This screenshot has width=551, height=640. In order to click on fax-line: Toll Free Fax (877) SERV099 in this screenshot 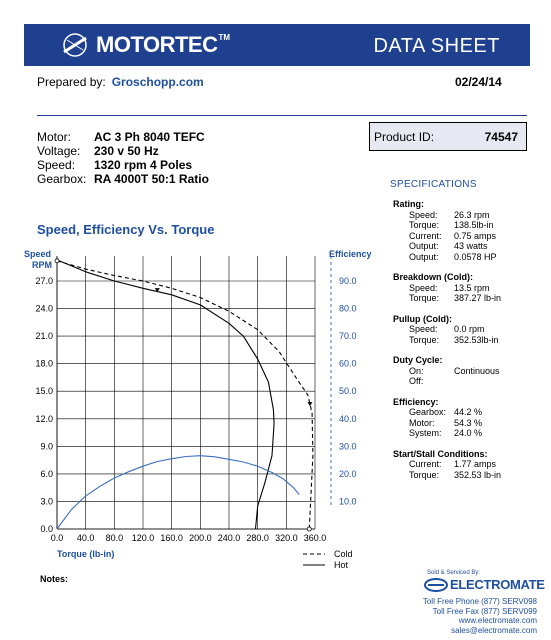, I will do `click(484, 611)`.